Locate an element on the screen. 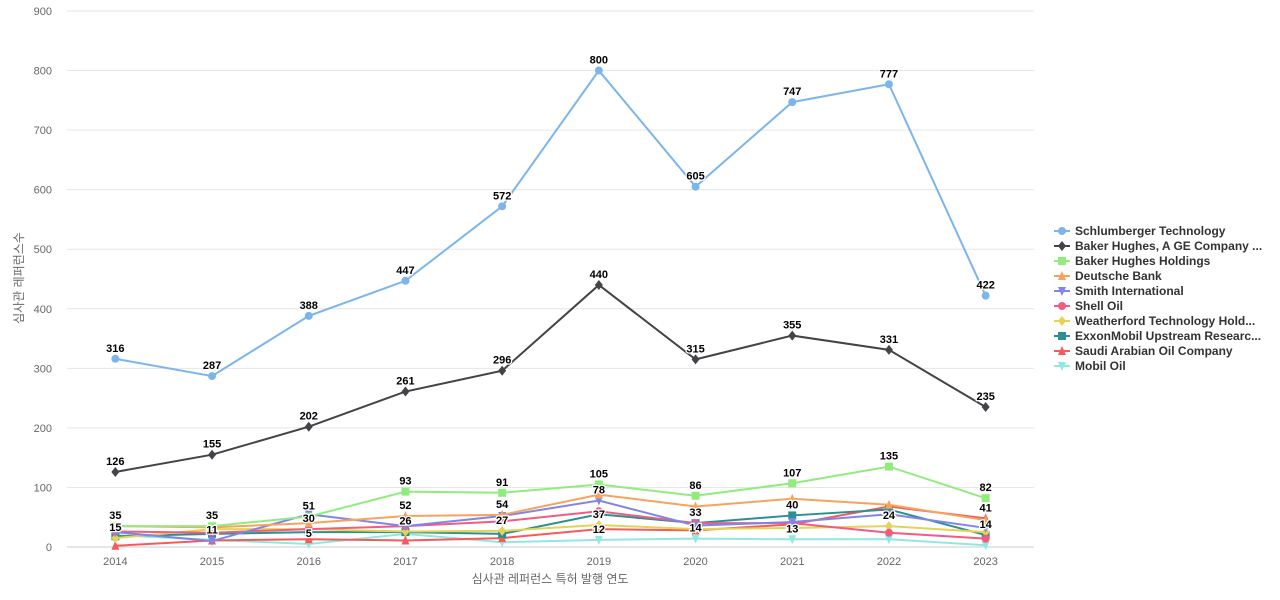  legend-label: Saudi Arabian Oil Company is located at coordinates (1154, 351).